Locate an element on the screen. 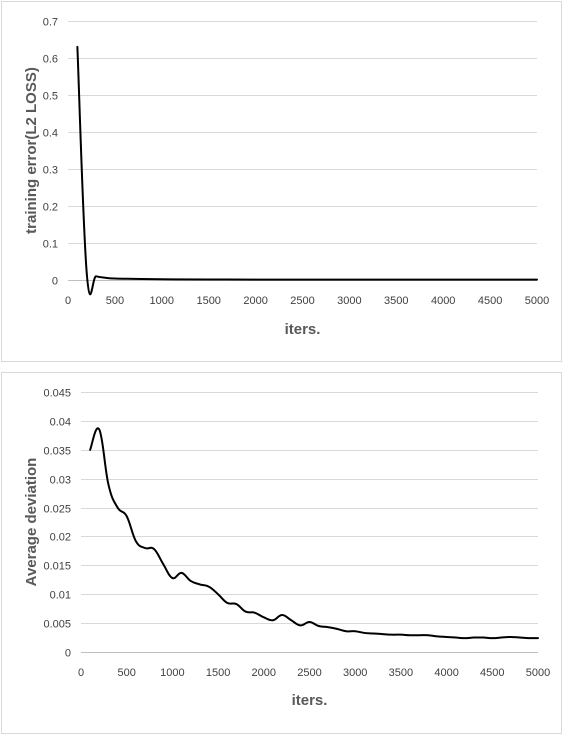  y-tick-label: 0.005 is located at coordinates (57, 625).